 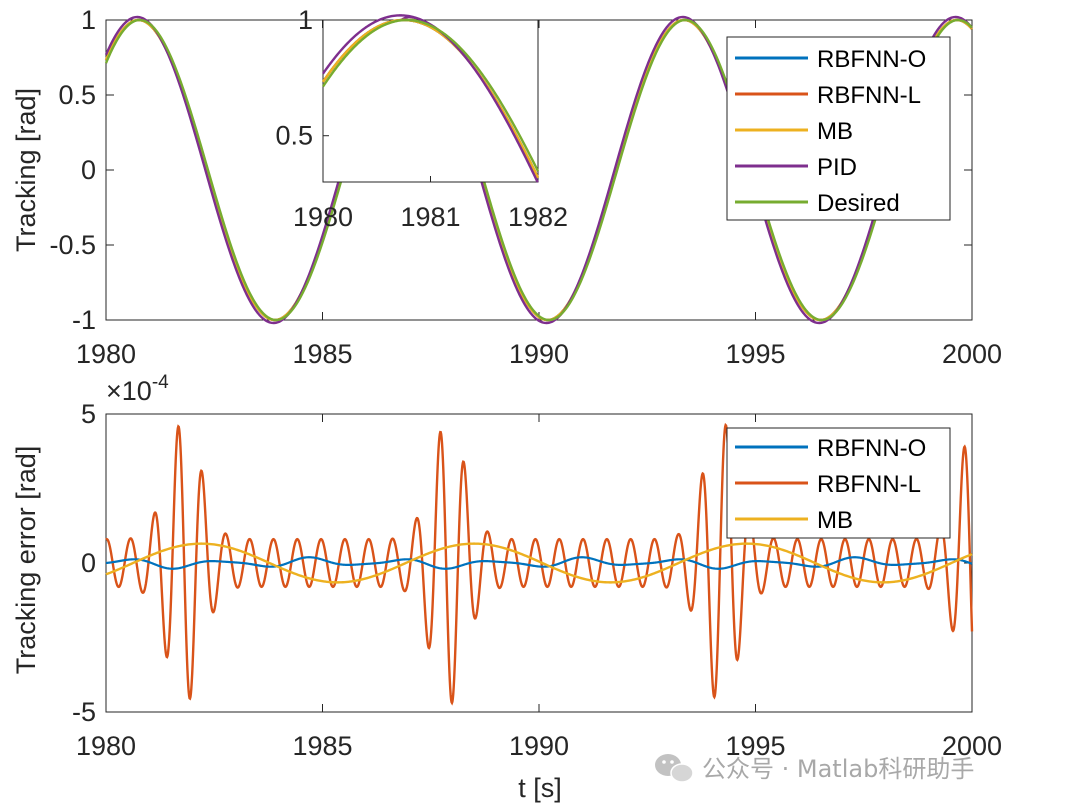 I want to click on legend-label-rbfnn-o: RBFNN-O, so click(x=871, y=59).